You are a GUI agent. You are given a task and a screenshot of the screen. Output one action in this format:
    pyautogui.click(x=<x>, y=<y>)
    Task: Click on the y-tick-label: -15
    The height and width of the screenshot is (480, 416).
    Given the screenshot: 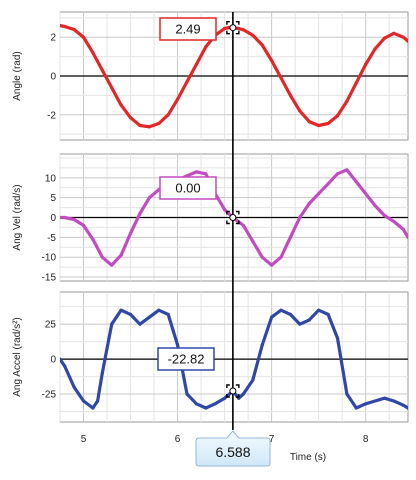 What is the action you would take?
    pyautogui.click(x=49, y=278)
    